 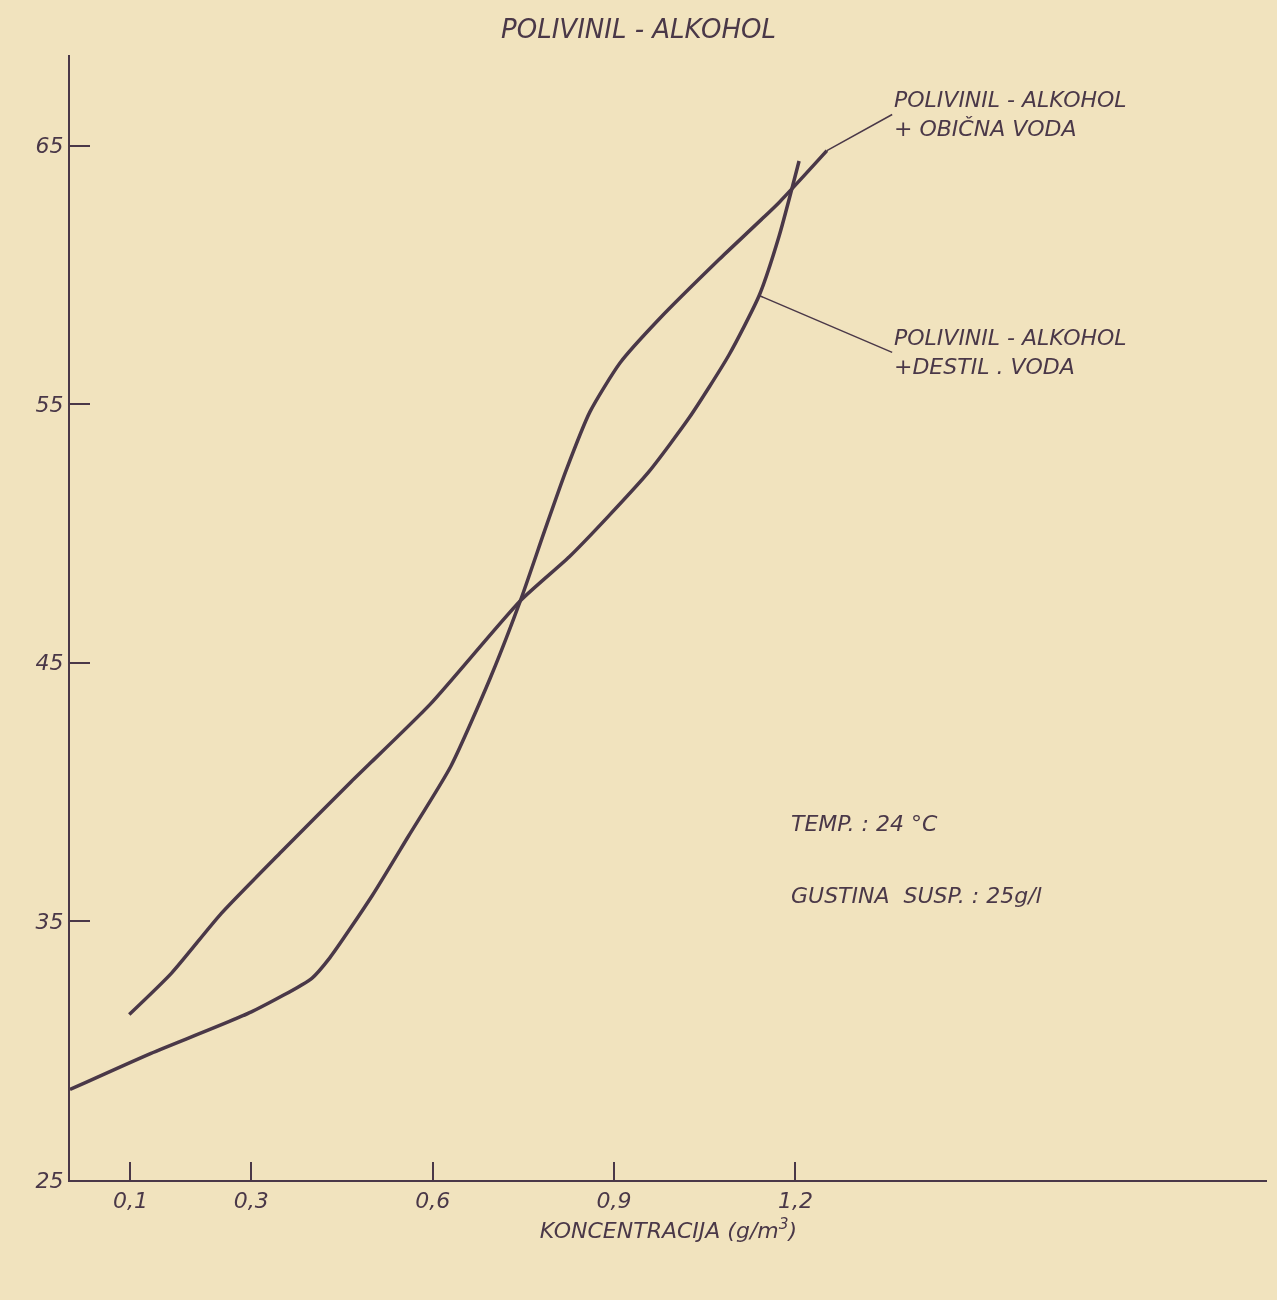 What do you see at coordinates (638, 28) in the screenshot?
I see `chart-title: POLIVINIL - ALKOHOL` at bounding box center [638, 28].